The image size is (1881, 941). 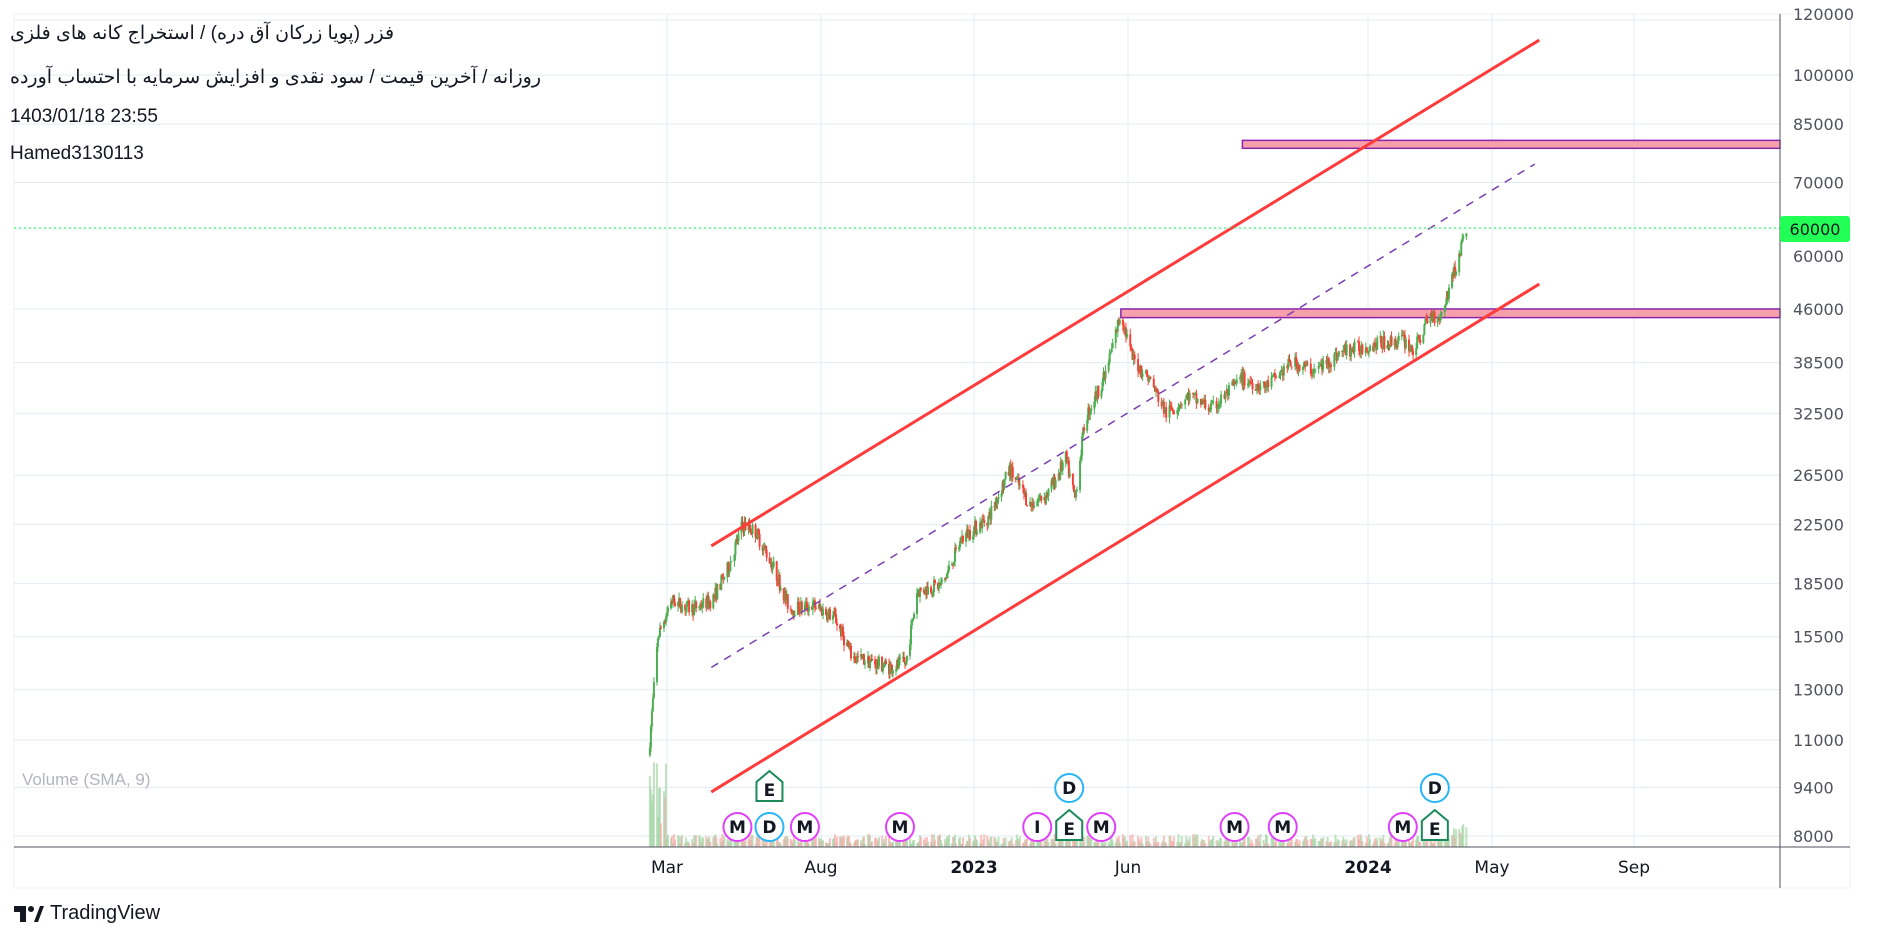 What do you see at coordinates (1037, 827) in the screenshot?
I see `event-marker-magenta: I` at bounding box center [1037, 827].